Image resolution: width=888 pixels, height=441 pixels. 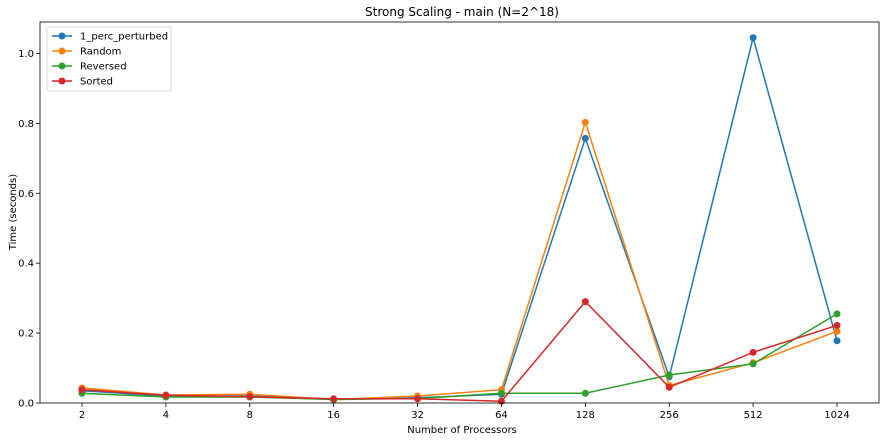 I want to click on legend: 1_perc_perturbed Random Reversed Sorted, so click(x=109, y=59).